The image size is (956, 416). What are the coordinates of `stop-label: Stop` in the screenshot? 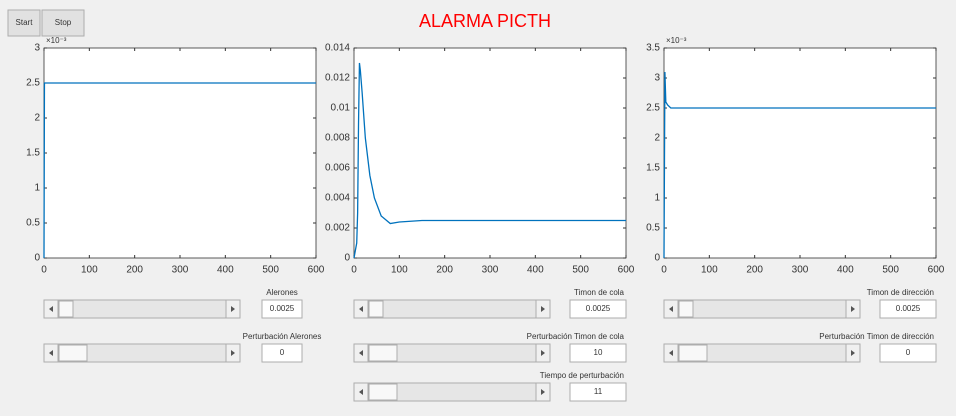 It's located at (63, 22).